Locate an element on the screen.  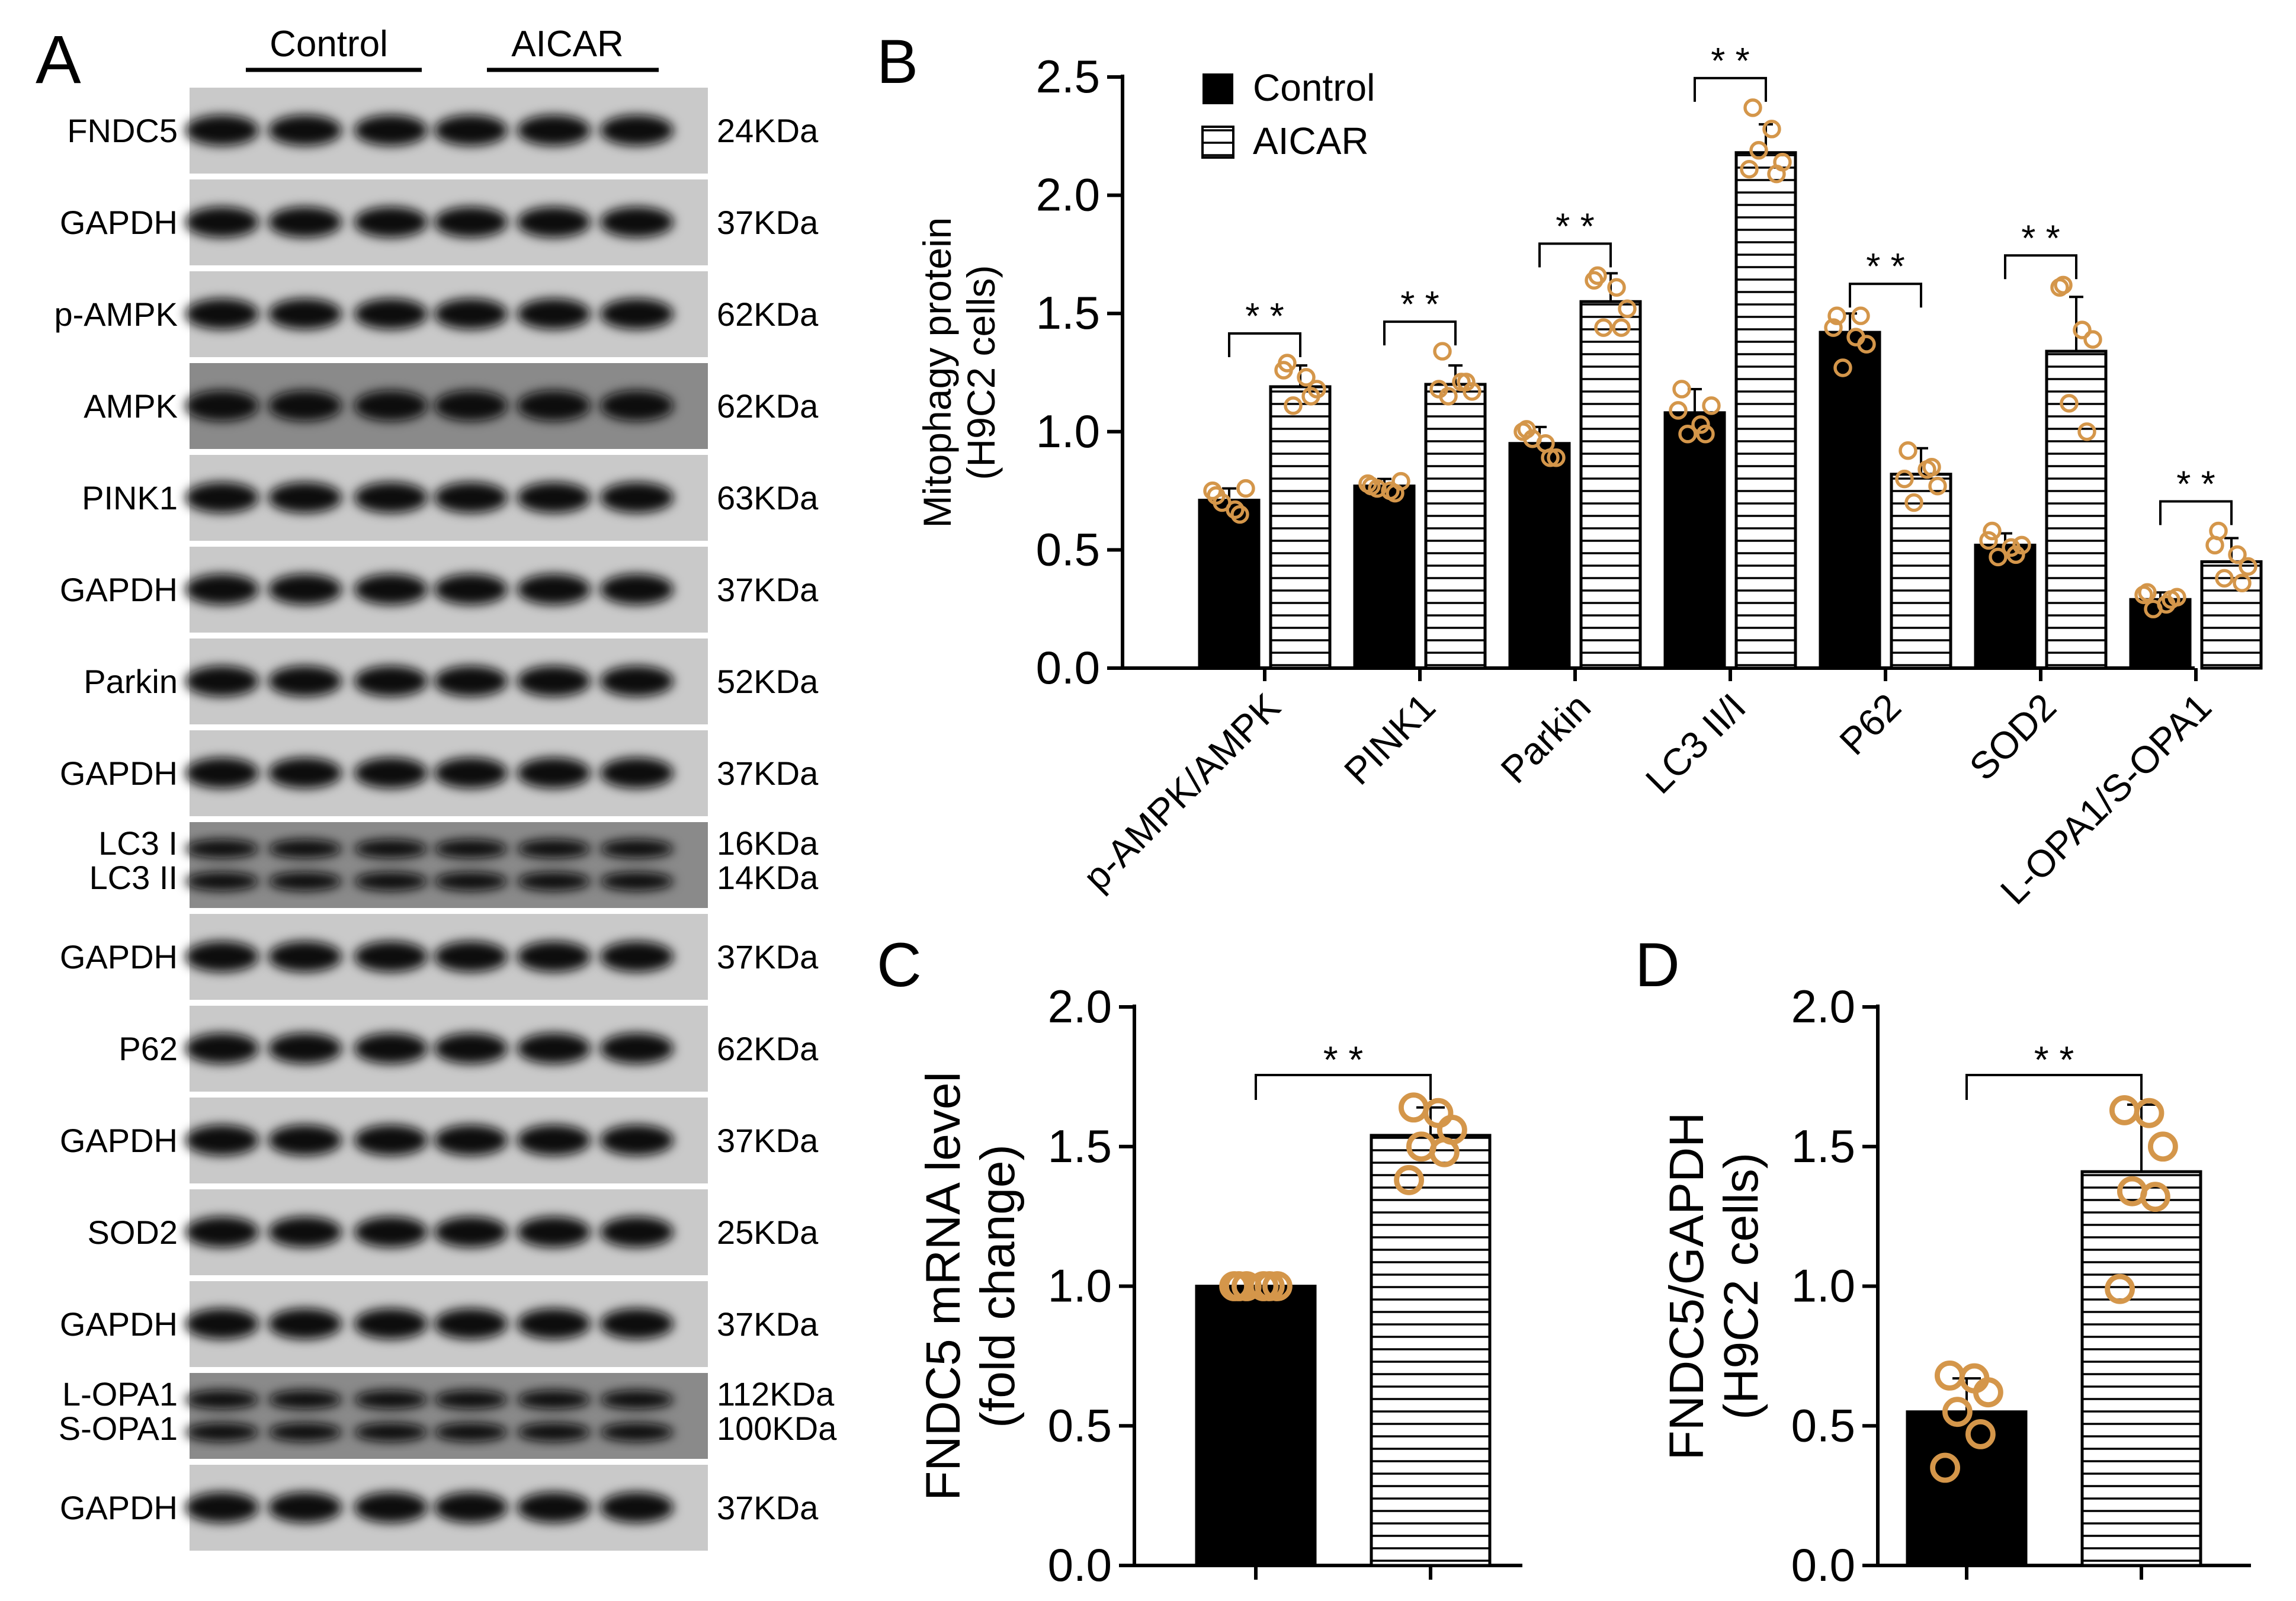
y-tick-label: 2.5 is located at coordinates (1068, 76).